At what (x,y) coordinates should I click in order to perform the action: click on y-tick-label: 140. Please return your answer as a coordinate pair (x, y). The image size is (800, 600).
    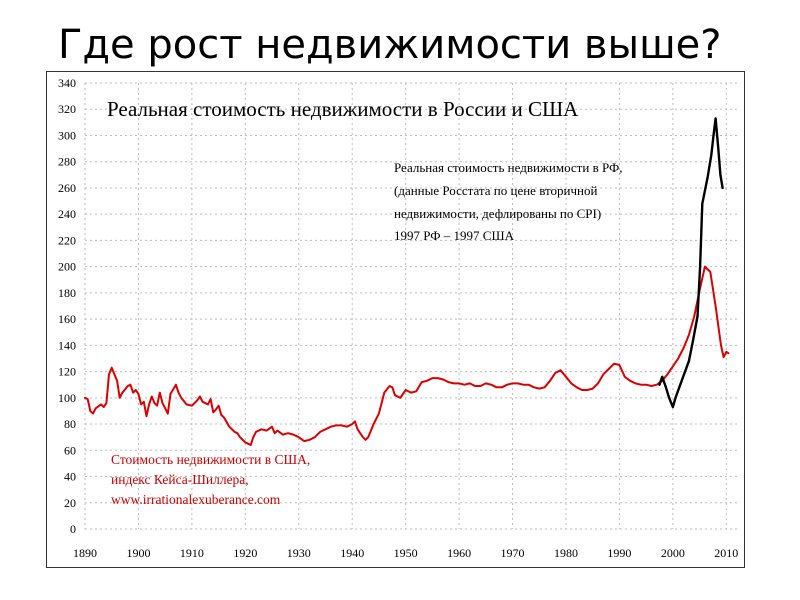
    Looking at the image, I should click on (67, 345).